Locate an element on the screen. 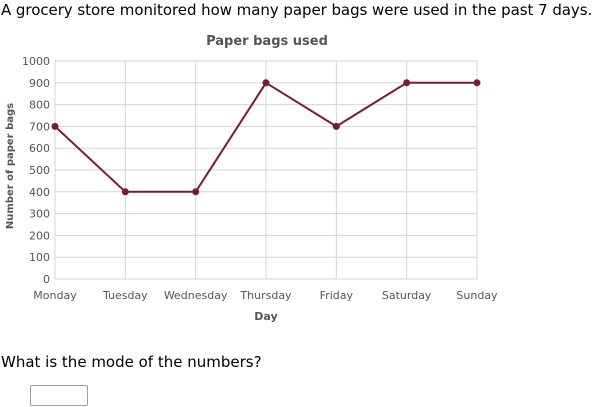  y-tick-label: 300 is located at coordinates (39, 214).